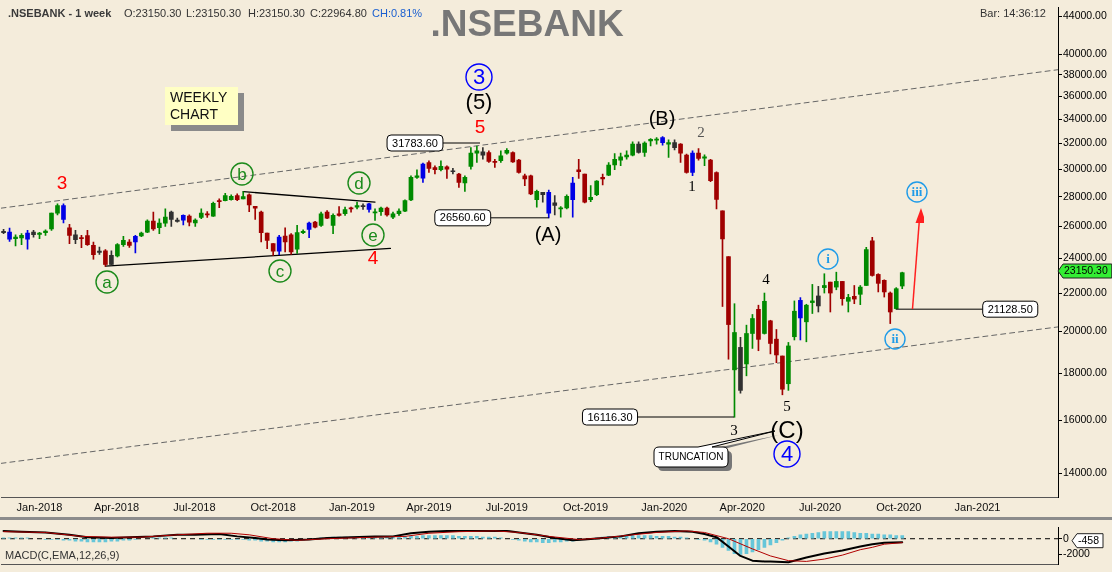  I want to click on x-tick-label: Oct-2020, so click(899, 506).